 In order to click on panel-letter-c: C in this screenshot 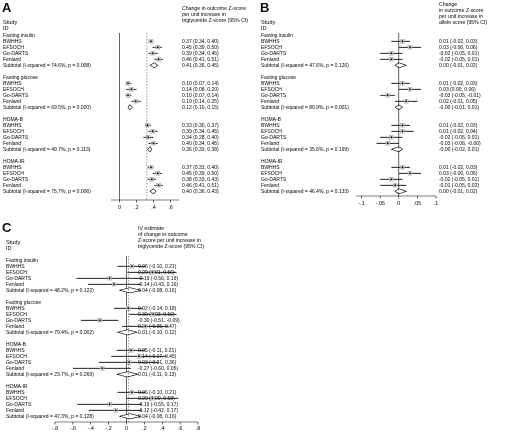, I will do `click(7, 227)`.